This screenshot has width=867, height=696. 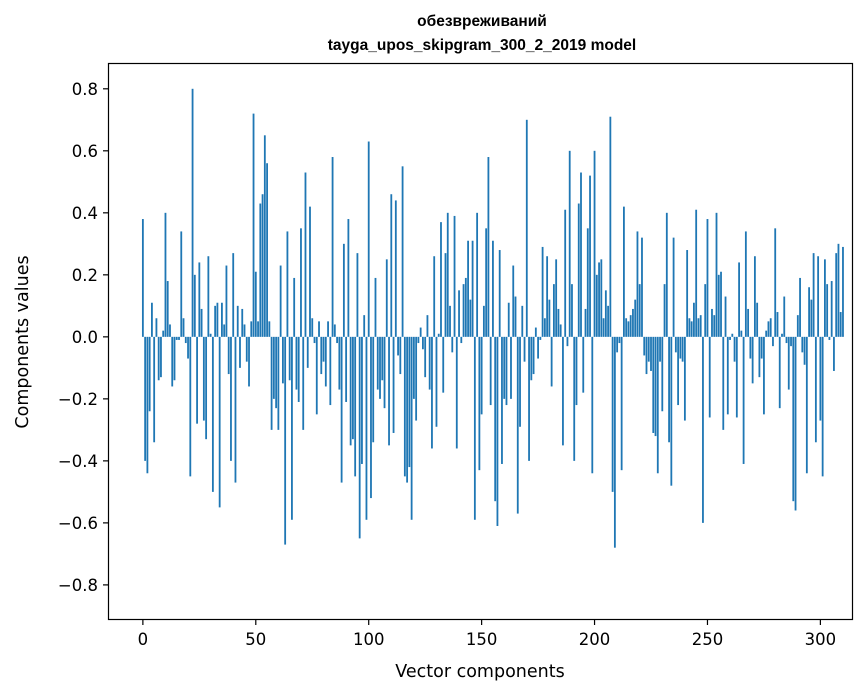 I want to click on y-tick-label: 0.6, so click(x=85, y=151).